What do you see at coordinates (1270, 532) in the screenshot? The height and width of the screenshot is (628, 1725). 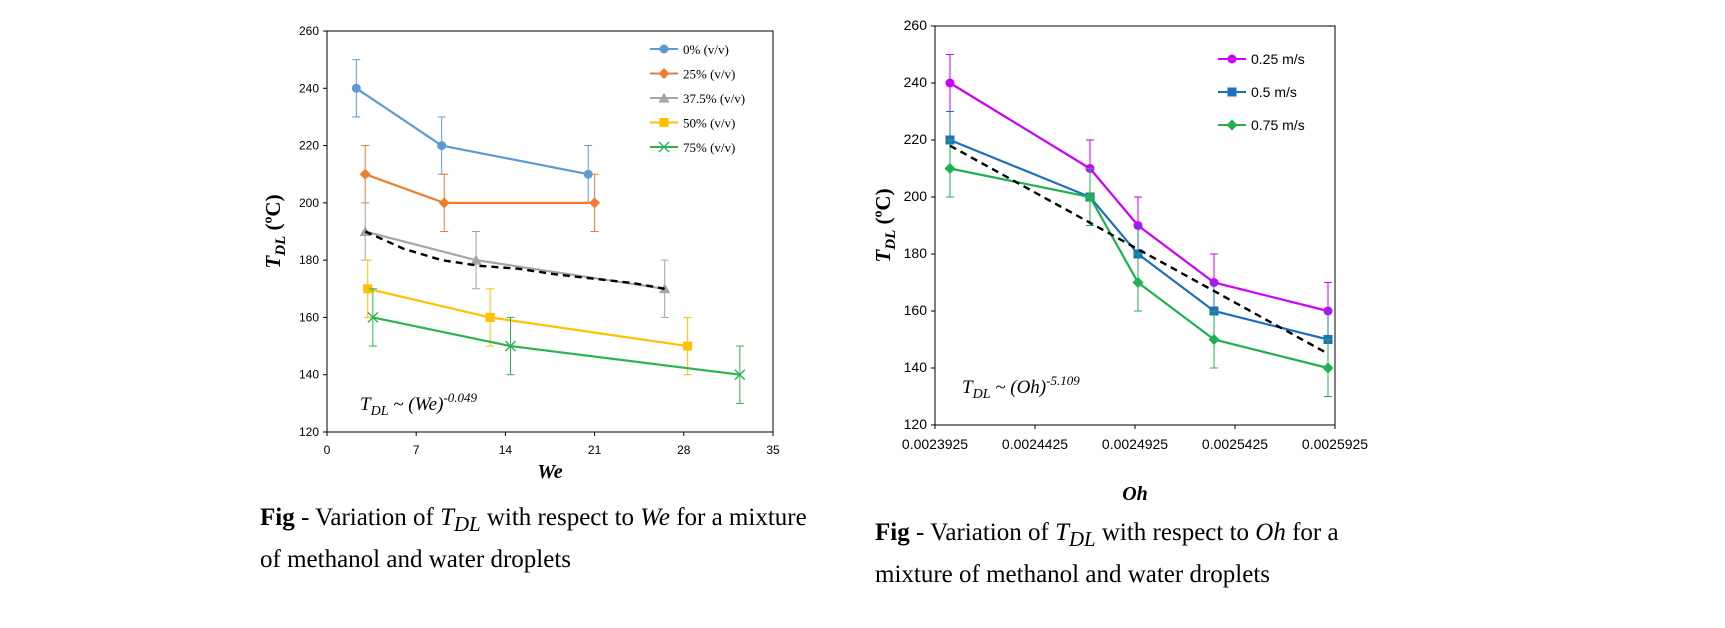 I see `caption-variable-oh: Oh` at bounding box center [1270, 532].